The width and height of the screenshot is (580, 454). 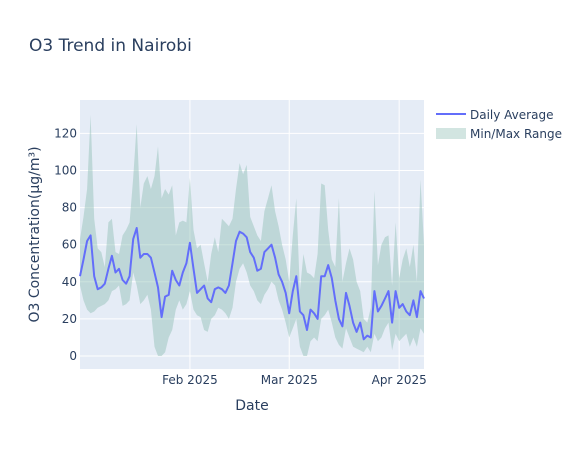 I want to click on y-tick-label: 0, so click(x=73, y=356).